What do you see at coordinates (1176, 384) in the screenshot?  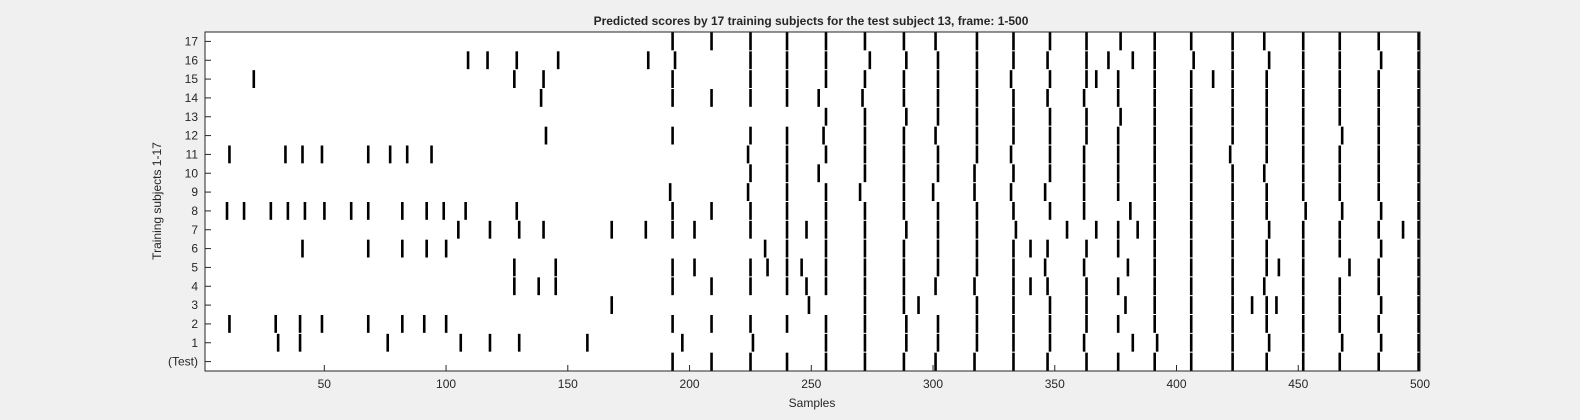 I see `x-tick-label-400: 400` at bounding box center [1176, 384].